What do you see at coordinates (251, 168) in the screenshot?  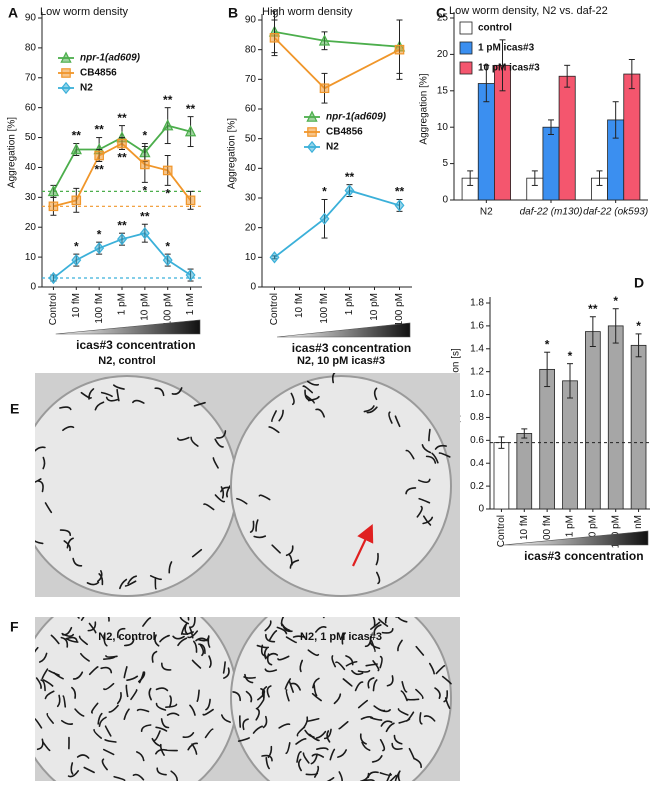 I see `y-tick-label: 40` at bounding box center [251, 168].